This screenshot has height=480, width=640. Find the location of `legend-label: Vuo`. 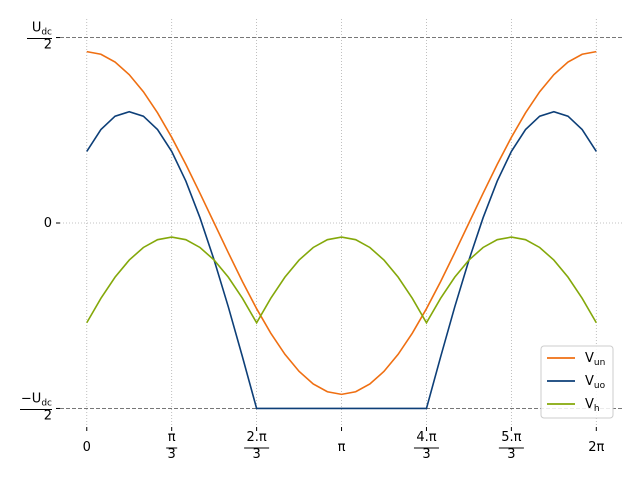

legend-label: Vuo is located at coordinates (595, 382).